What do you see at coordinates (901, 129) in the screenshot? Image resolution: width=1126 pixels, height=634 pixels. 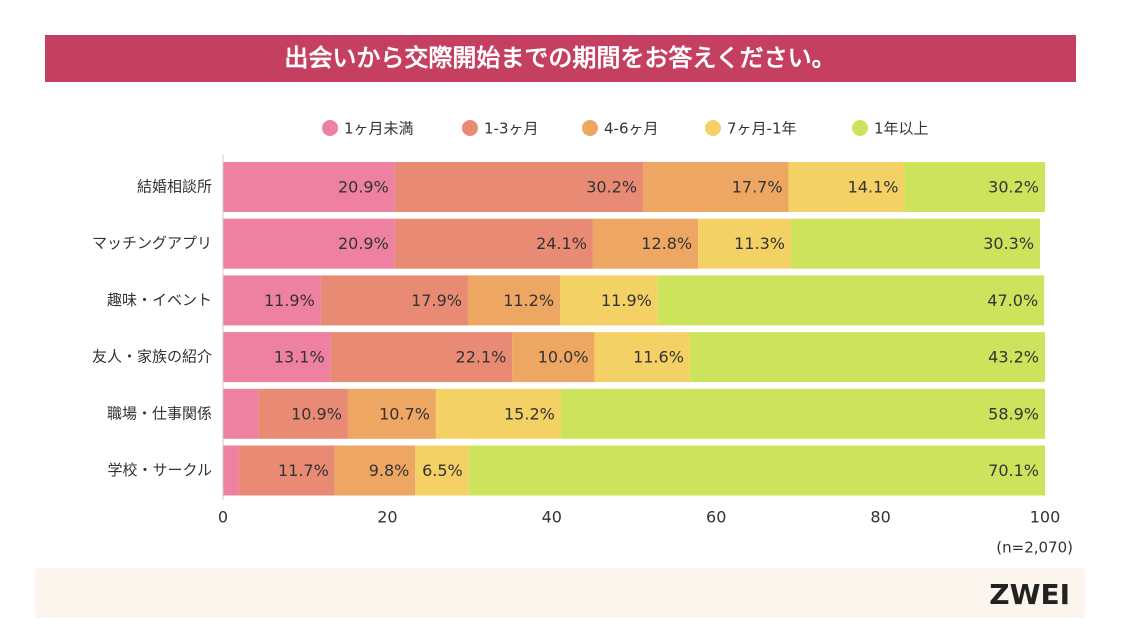 I see `legend-label: 1年以上` at bounding box center [901, 129].